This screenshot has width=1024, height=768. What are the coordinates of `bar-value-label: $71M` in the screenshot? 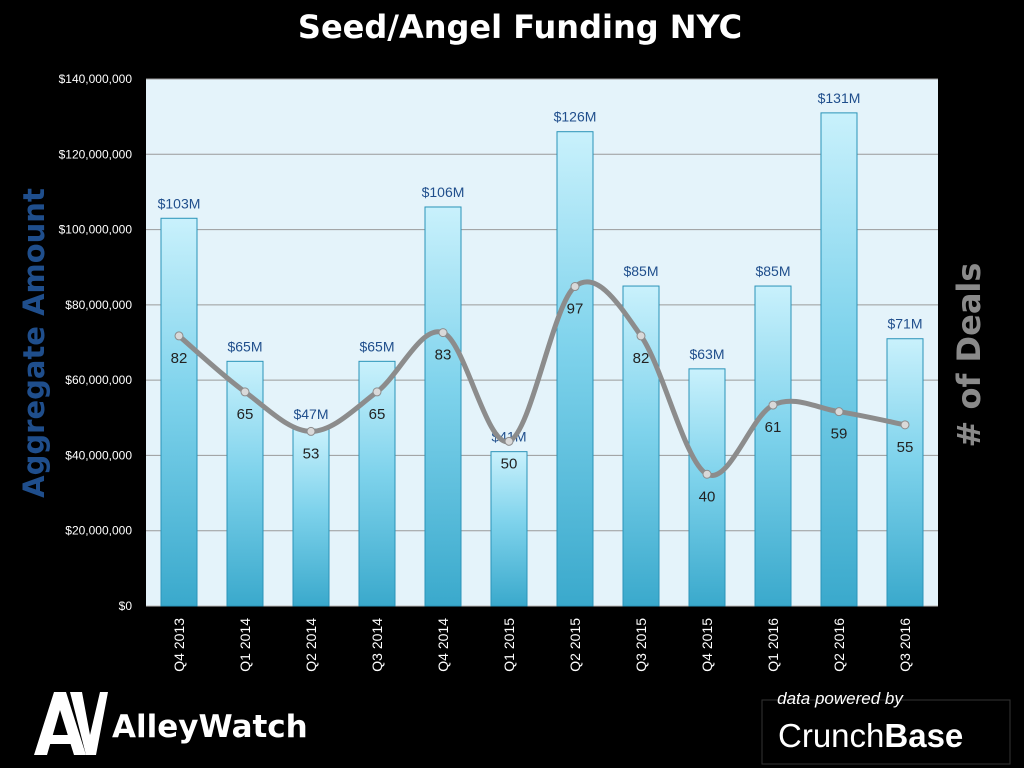 It's located at (904, 324).